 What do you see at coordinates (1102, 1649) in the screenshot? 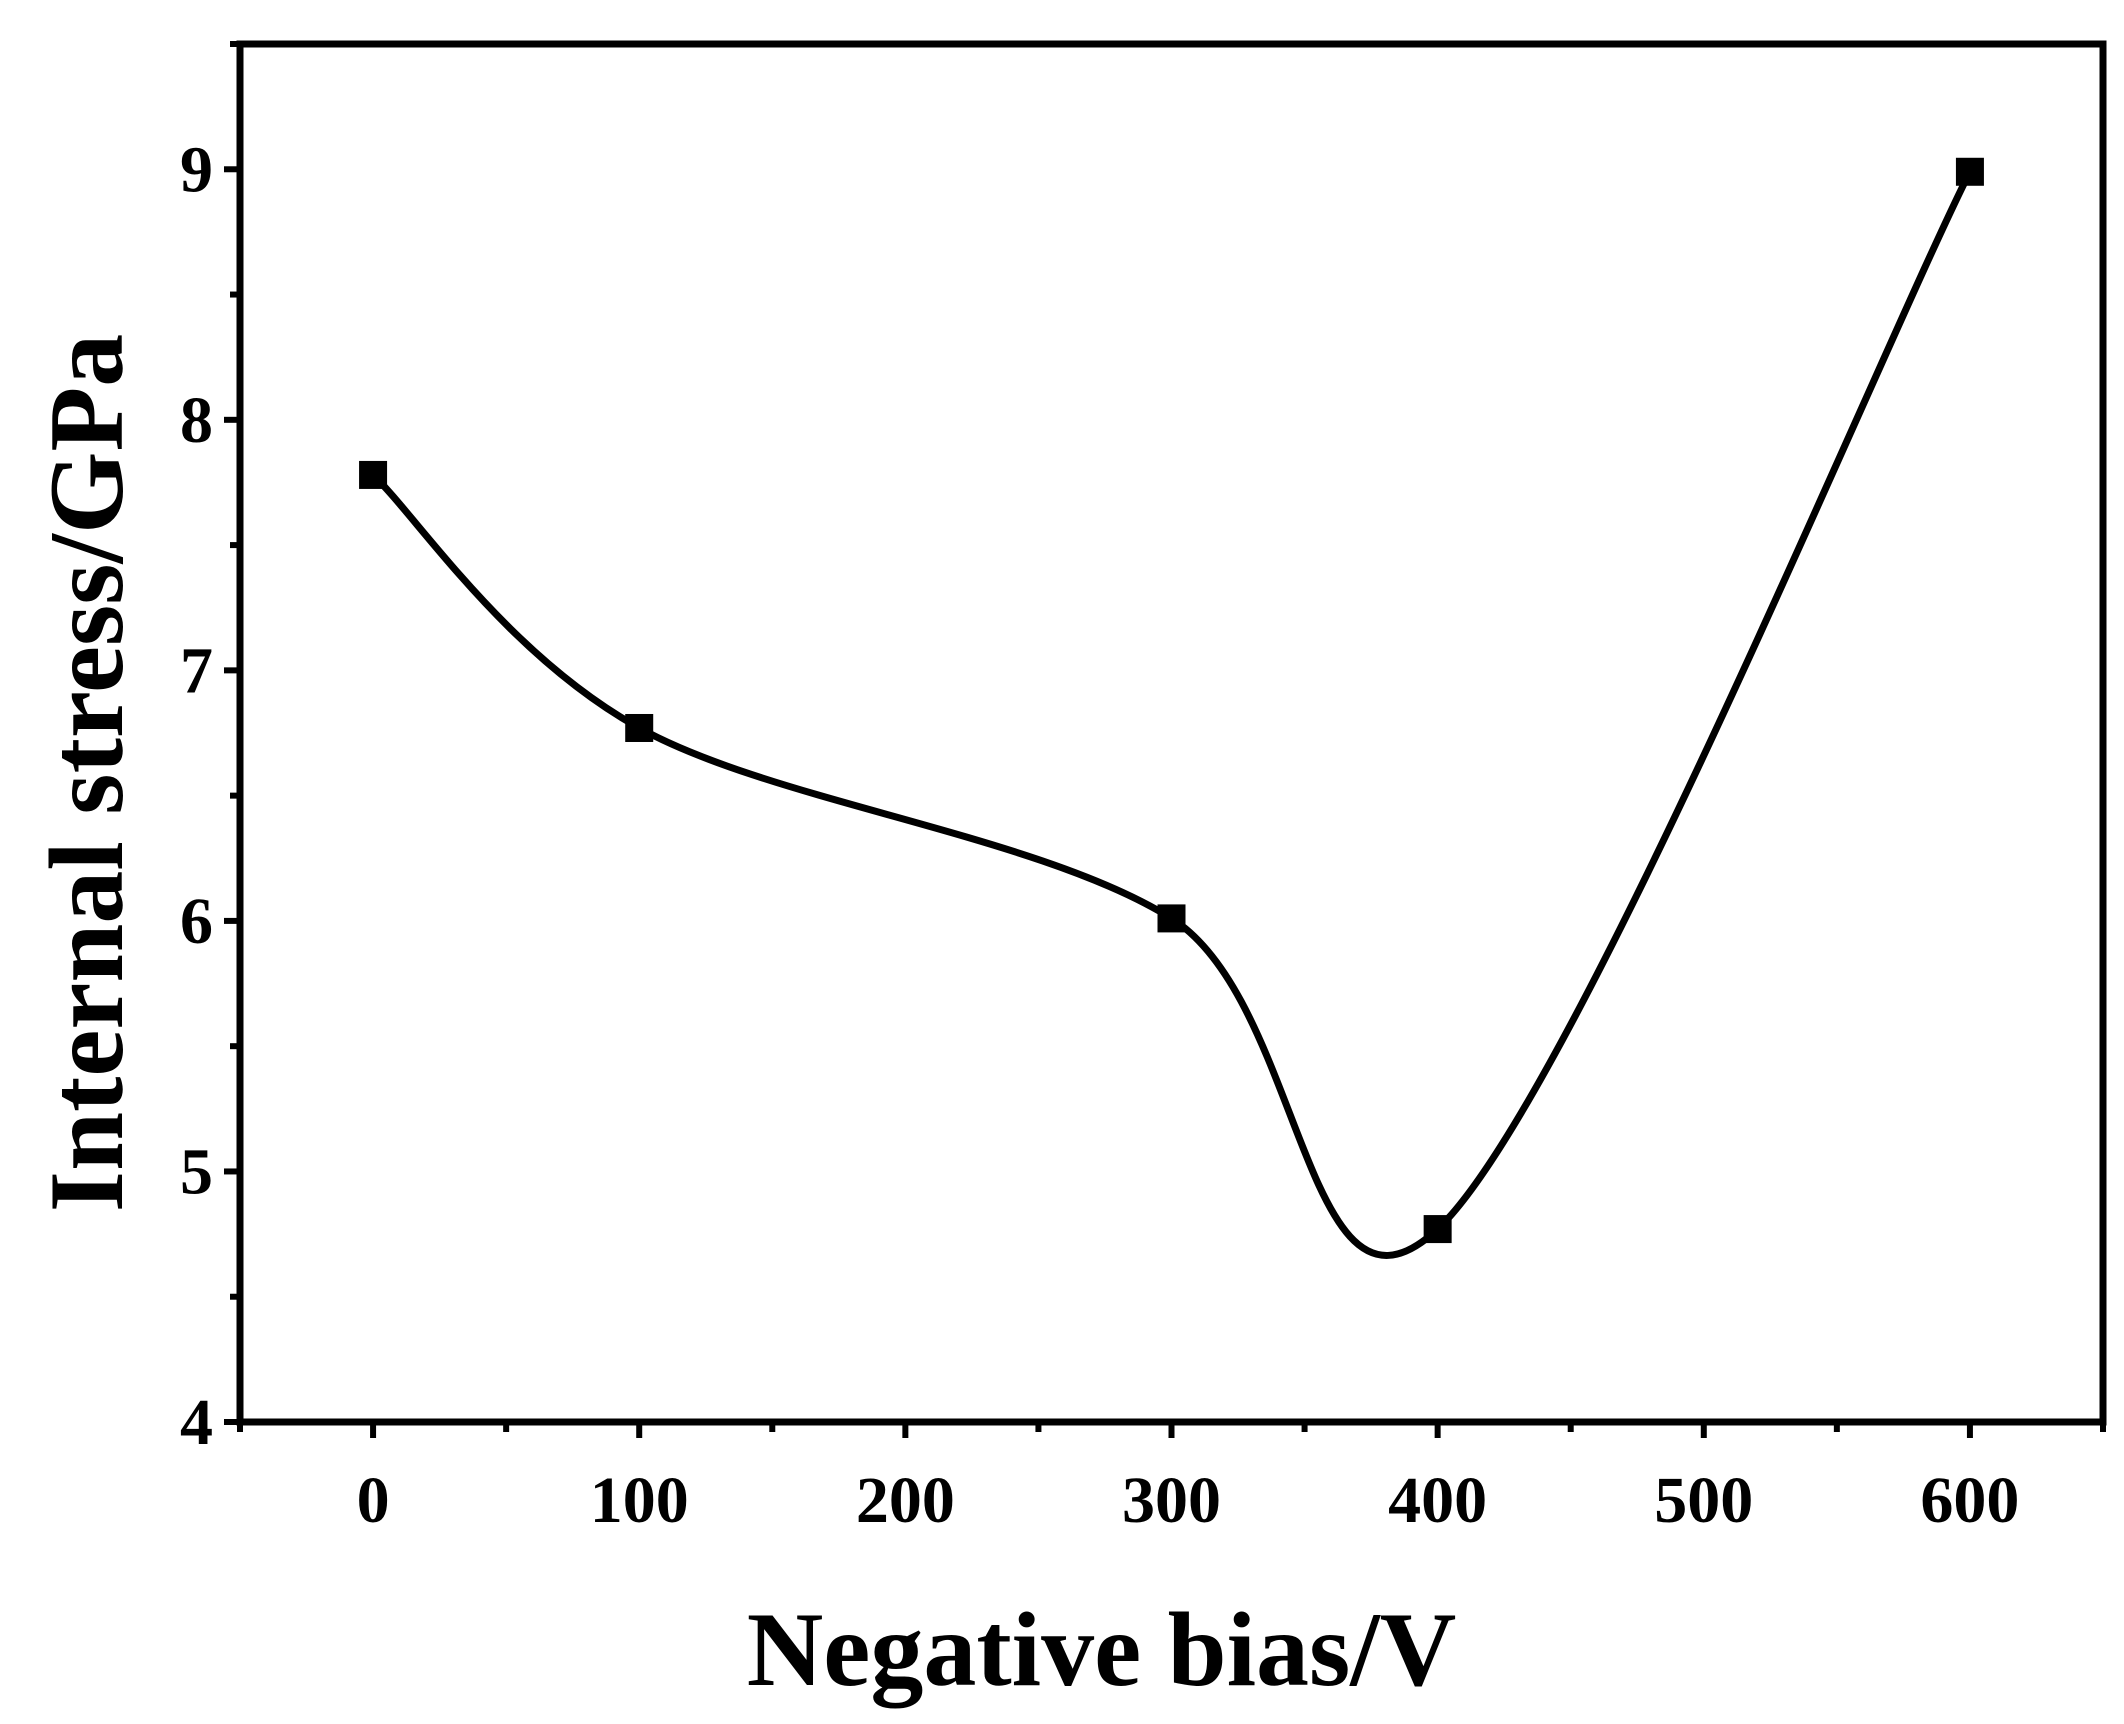
I see `x-axis-title: Negative bias/V` at bounding box center [1102, 1649].